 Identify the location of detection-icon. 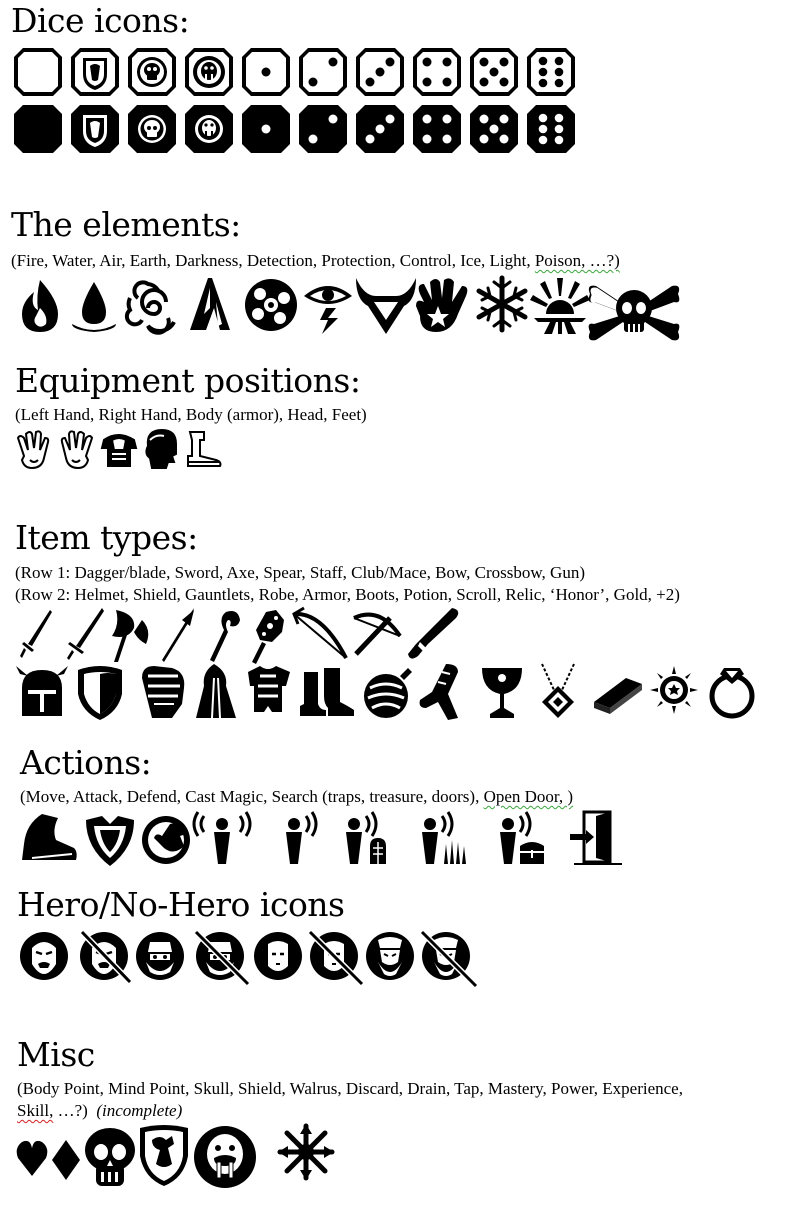
(328, 310).